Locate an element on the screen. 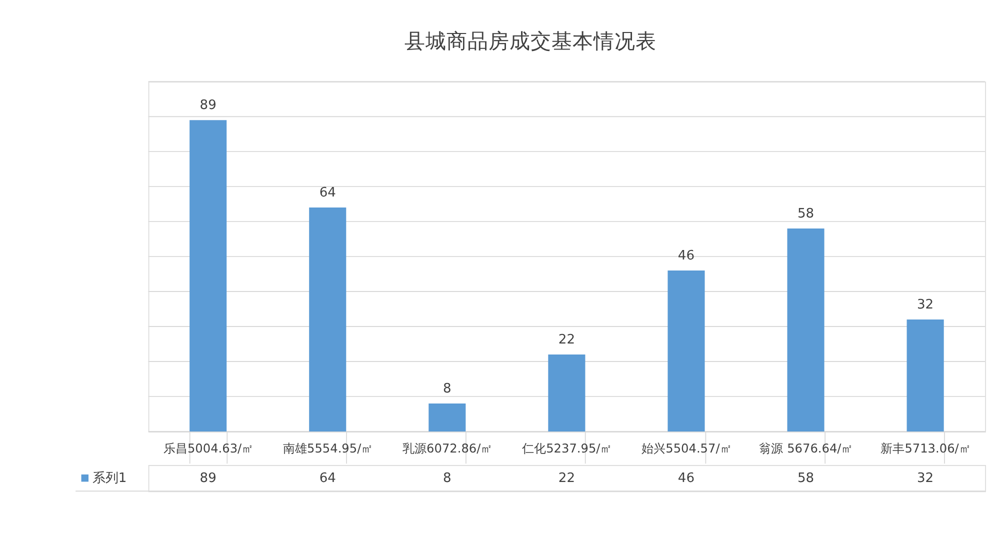 The height and width of the screenshot is (548, 1000). text: 46 is located at coordinates (686, 478).